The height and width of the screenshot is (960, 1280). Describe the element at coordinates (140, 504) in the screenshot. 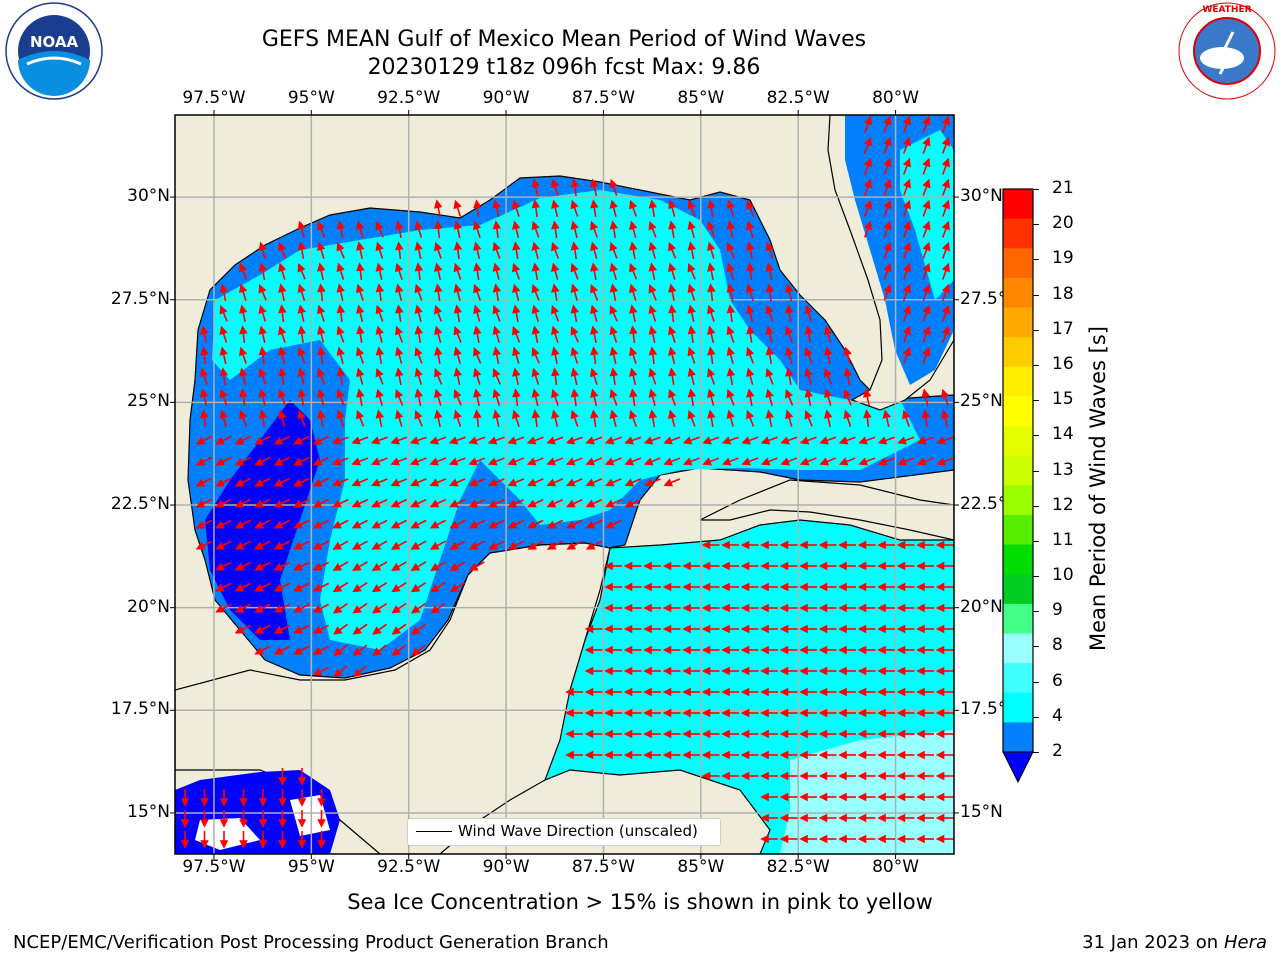

I see `axis-tick-label: 22.5°N` at that location.